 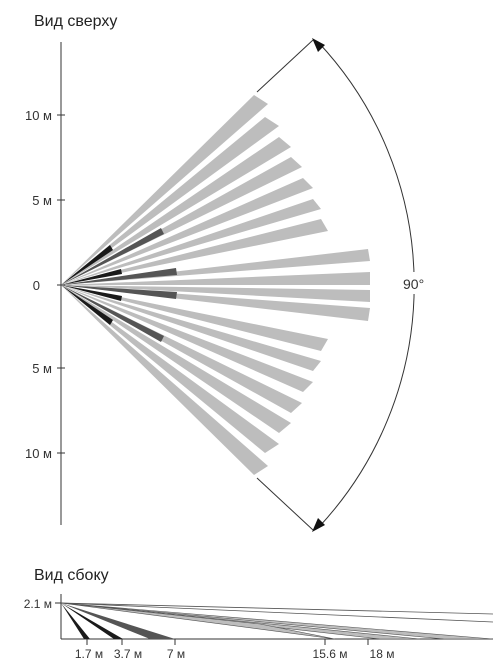 I want to click on tick-label-10m-top: 10 м, so click(x=38, y=115).